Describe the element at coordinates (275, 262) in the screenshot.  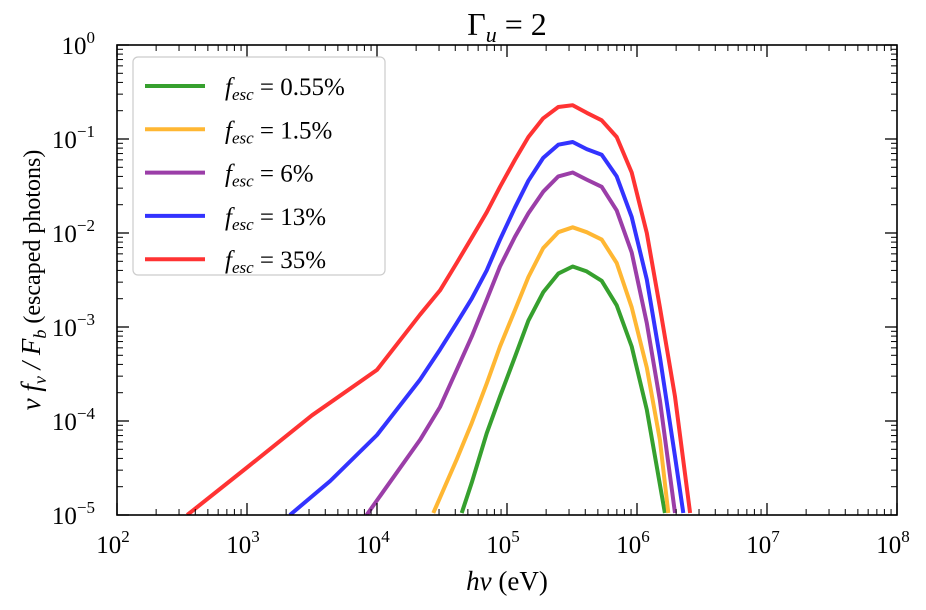
I see `legend-label: fesc = 35%` at that location.